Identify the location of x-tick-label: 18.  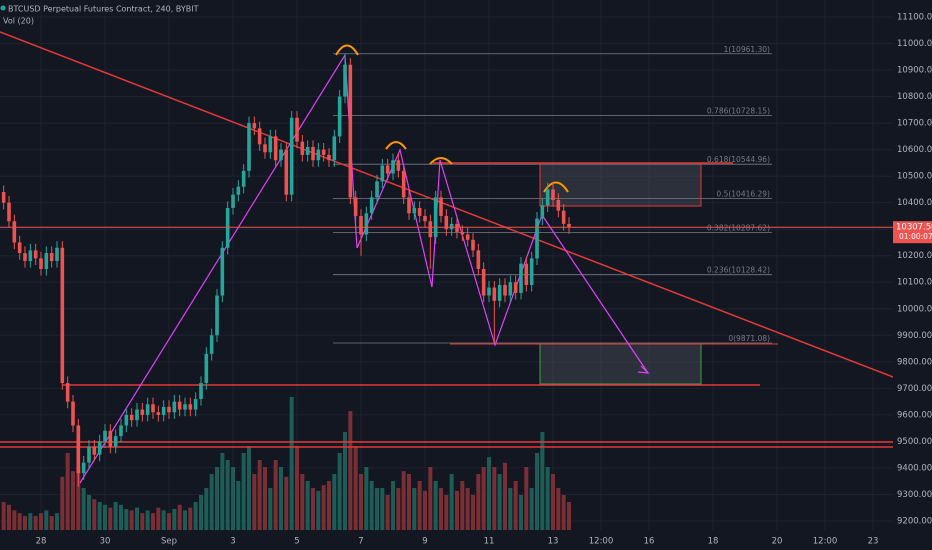
(713, 542).